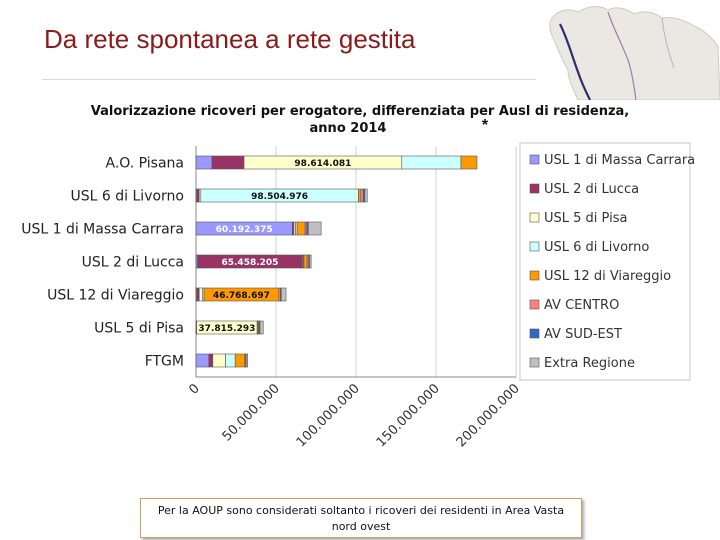 Image resolution: width=720 pixels, height=540 pixels. Describe the element at coordinates (607, 276) in the screenshot. I see `legend-label: USL 12 di Viareggio` at that location.